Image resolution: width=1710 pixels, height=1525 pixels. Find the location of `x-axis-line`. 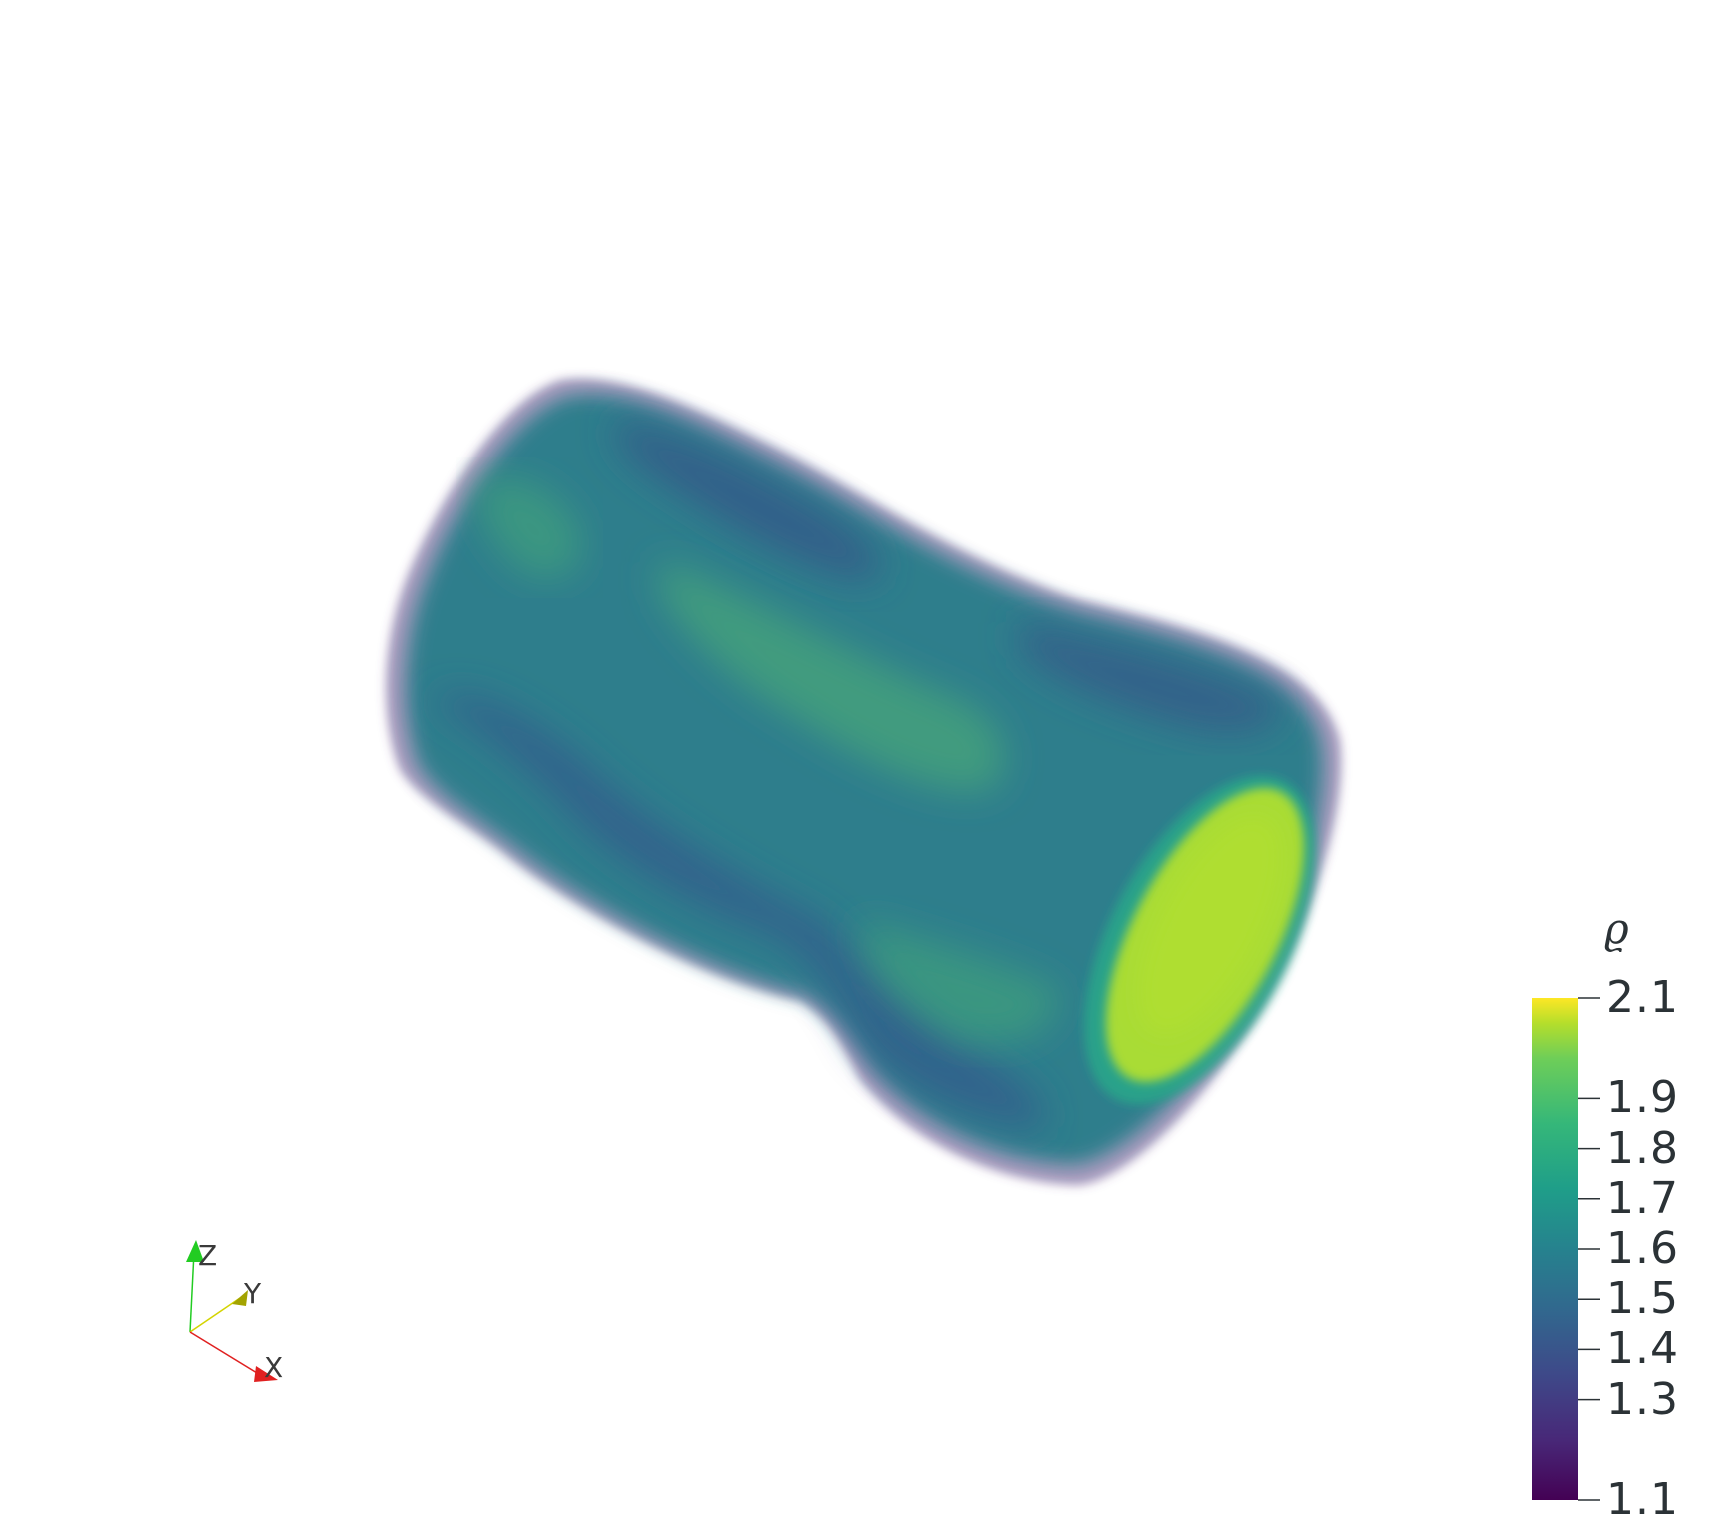

x-axis-line is located at coordinates (226, 1354).